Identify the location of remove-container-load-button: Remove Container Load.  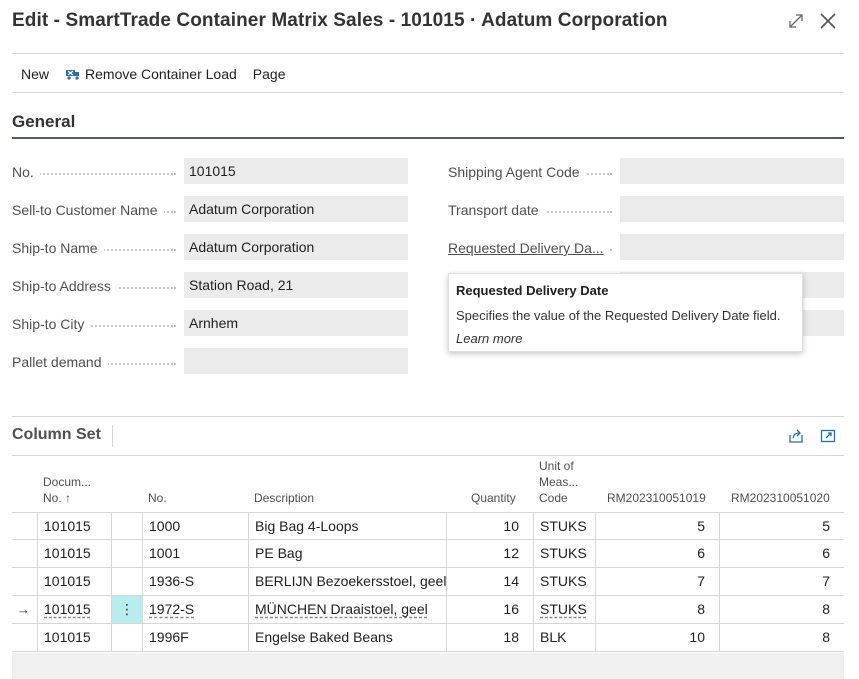
(151, 74).